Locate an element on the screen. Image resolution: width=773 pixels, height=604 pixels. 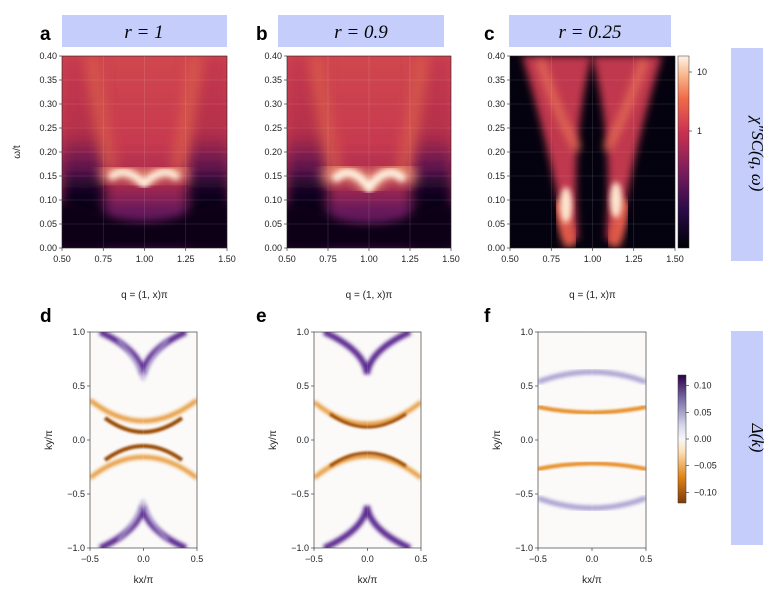
heatmap-a is located at coordinates (144, 152).